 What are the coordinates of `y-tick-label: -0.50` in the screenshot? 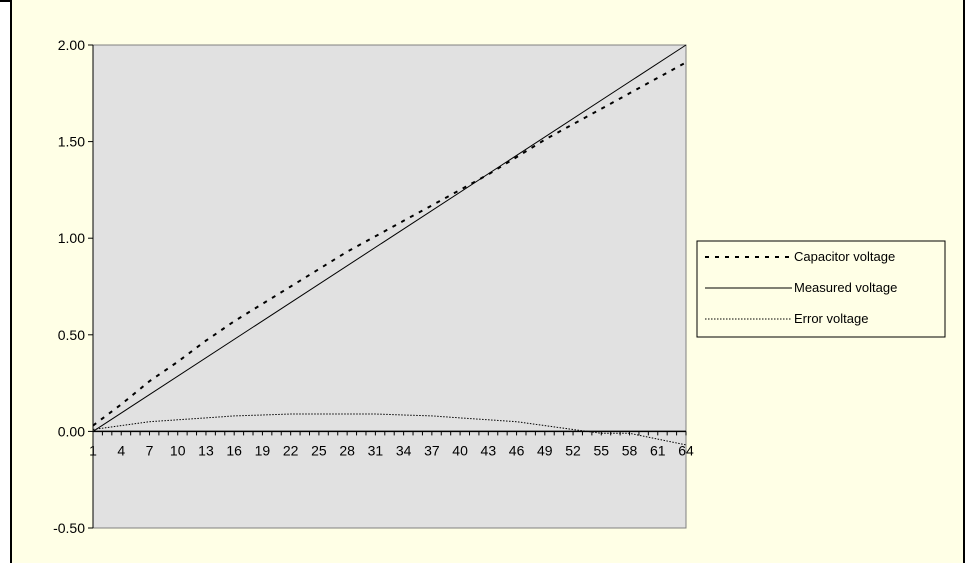 It's located at (69, 528).